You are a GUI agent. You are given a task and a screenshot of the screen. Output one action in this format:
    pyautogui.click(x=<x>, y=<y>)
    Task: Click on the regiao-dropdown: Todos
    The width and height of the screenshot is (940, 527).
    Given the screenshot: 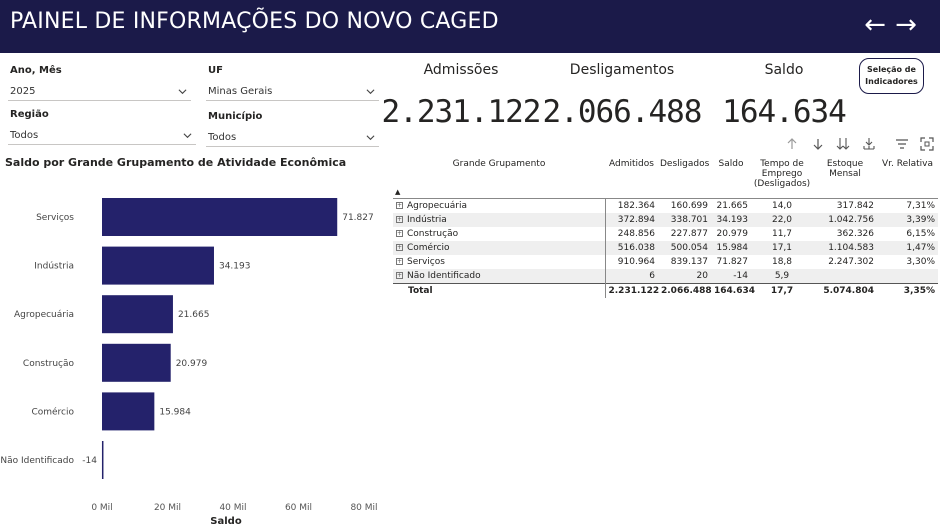 What is the action you would take?
    pyautogui.click(x=102, y=136)
    